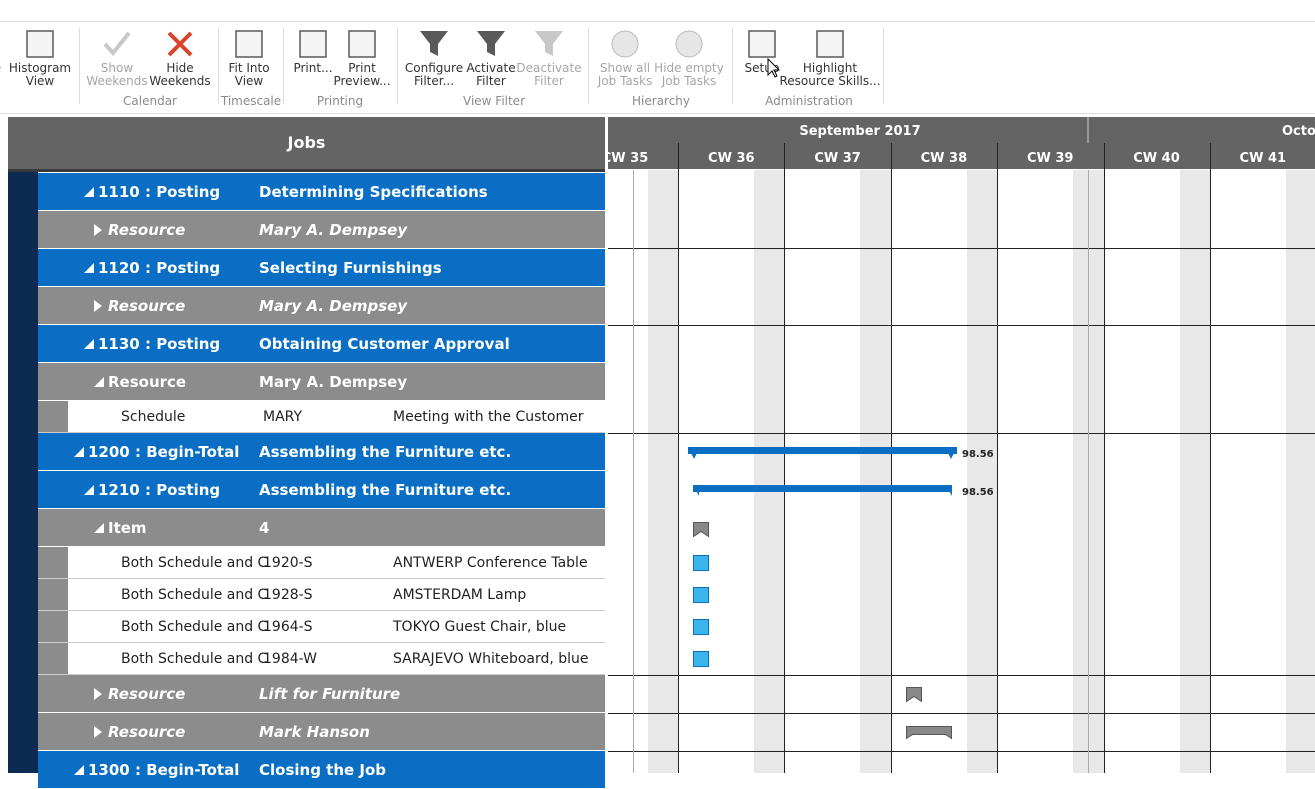 The width and height of the screenshot is (1315, 789). Describe the element at coordinates (491, 68) in the screenshot. I see `button-label: Activate` at that location.